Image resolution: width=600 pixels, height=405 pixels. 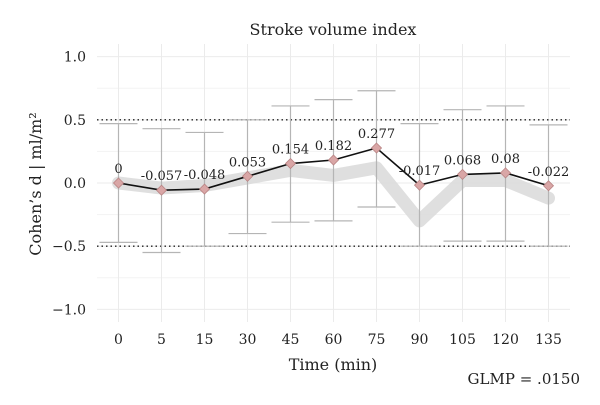 I want to click on data-label-30: 0.053, so click(x=247, y=162).